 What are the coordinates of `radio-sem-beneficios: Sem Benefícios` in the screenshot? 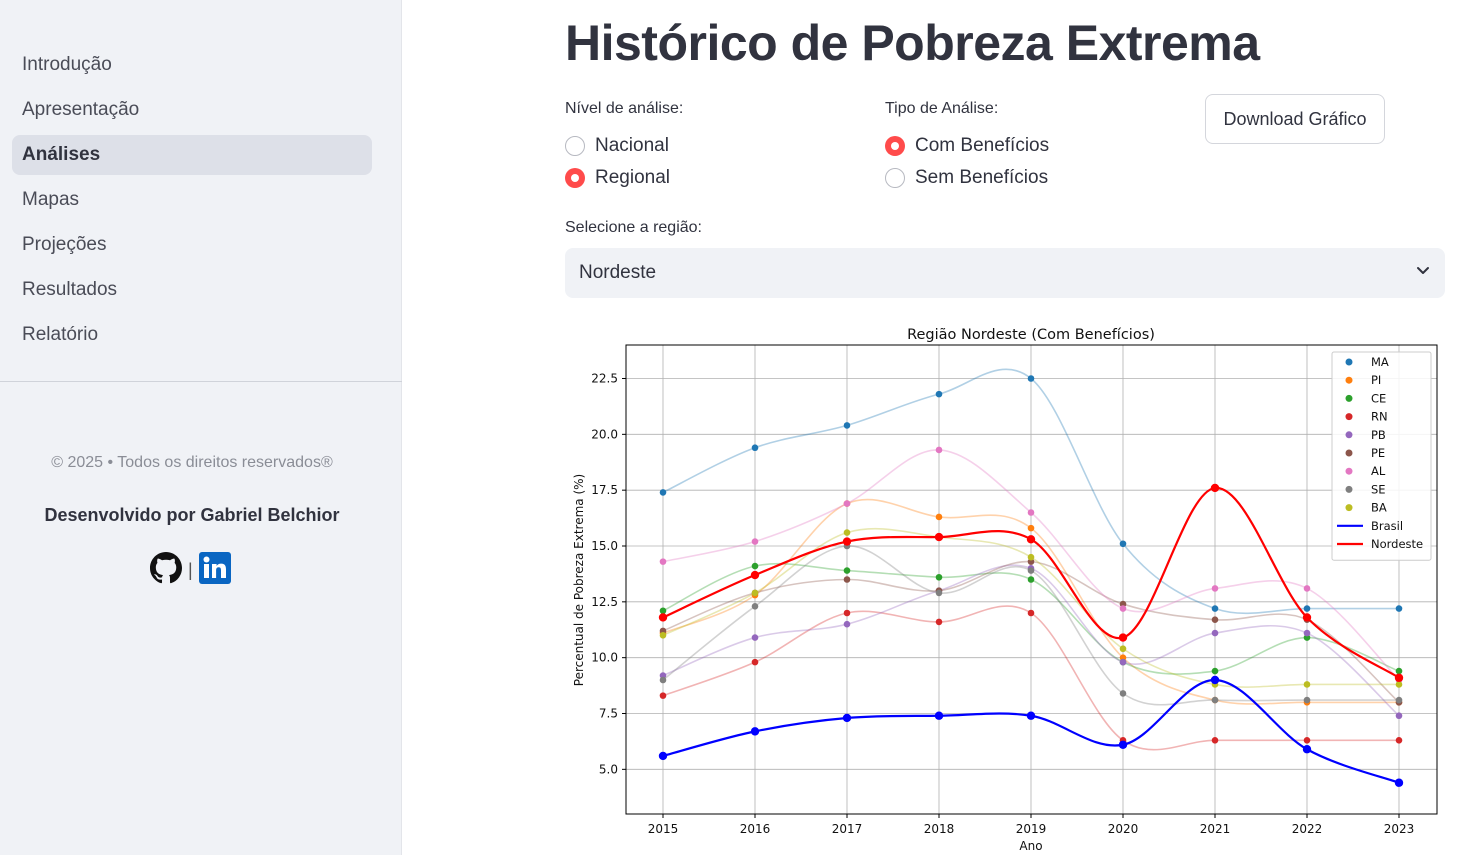 It's located at (966, 178).